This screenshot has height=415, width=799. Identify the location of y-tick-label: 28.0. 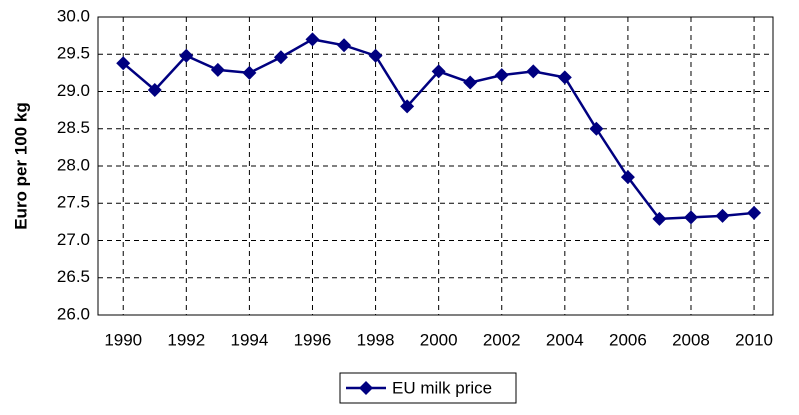
(73, 164).